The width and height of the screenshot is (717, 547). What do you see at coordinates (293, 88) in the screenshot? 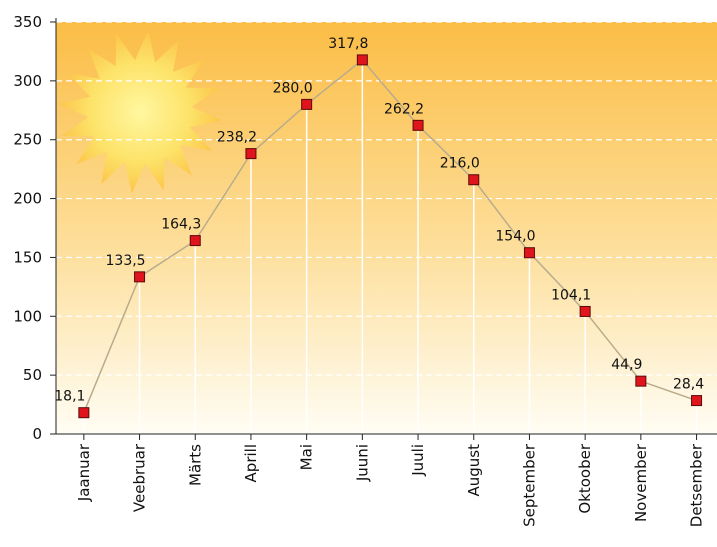
I see `value-label: 280,0` at bounding box center [293, 88].